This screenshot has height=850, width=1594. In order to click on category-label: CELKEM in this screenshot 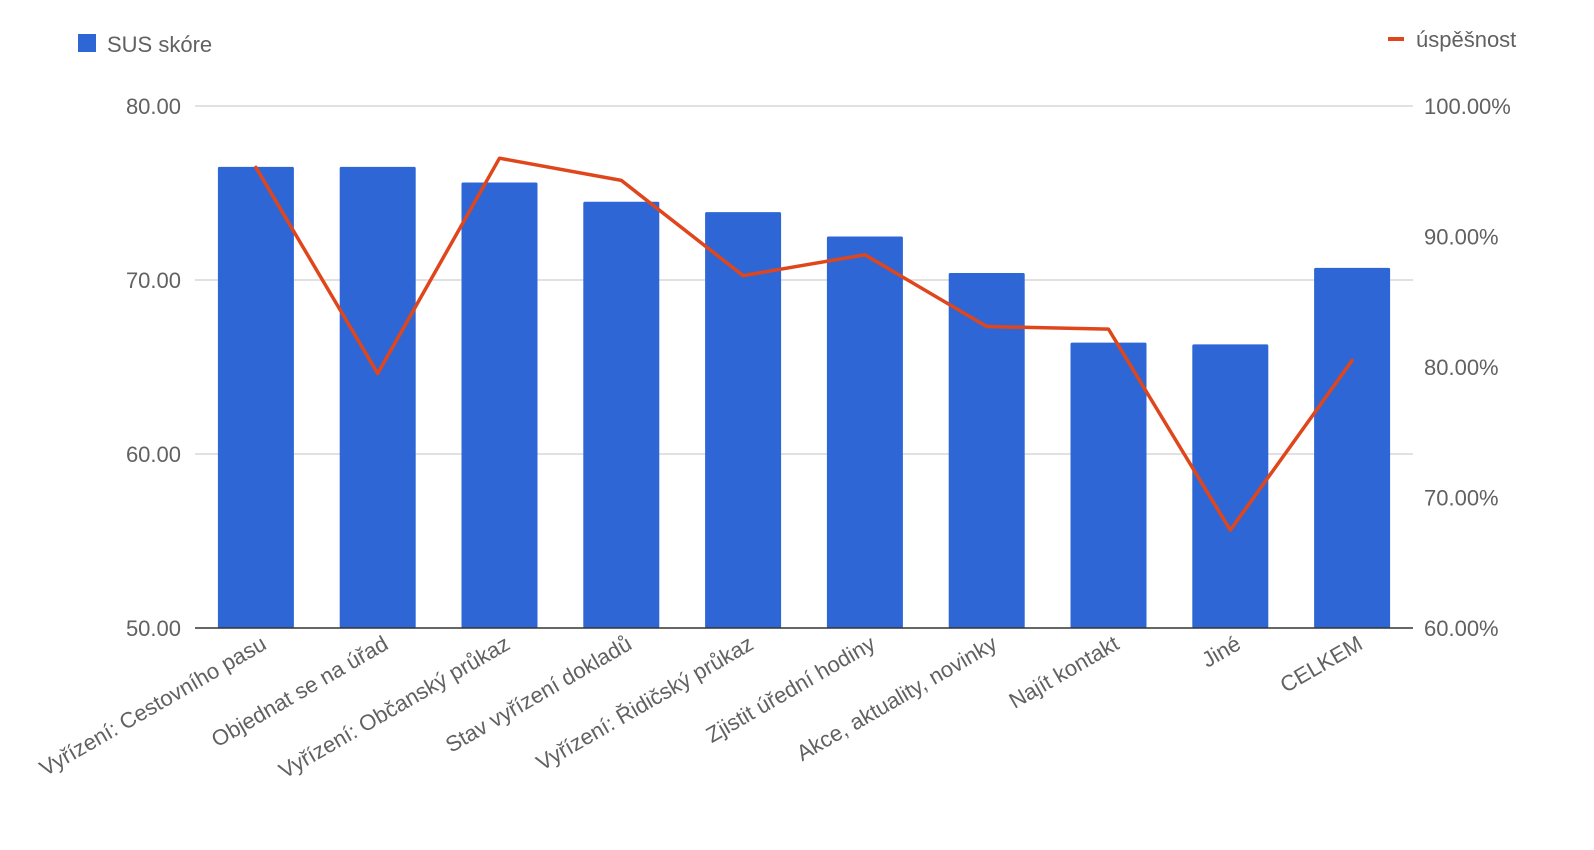, I will do `click(1321, 664)`.